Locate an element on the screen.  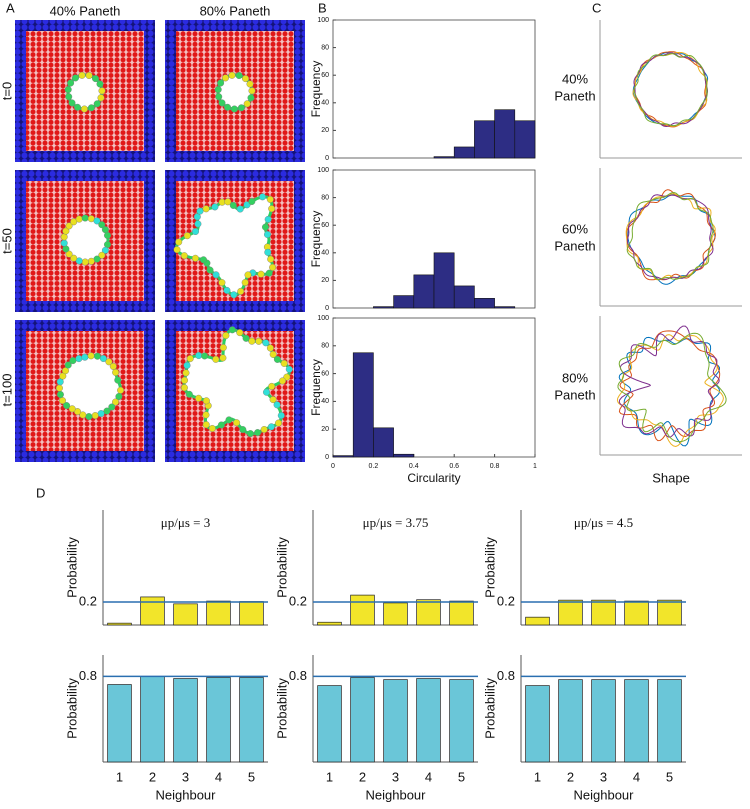
y-tick-label: 0.2 is located at coordinates (88, 600).